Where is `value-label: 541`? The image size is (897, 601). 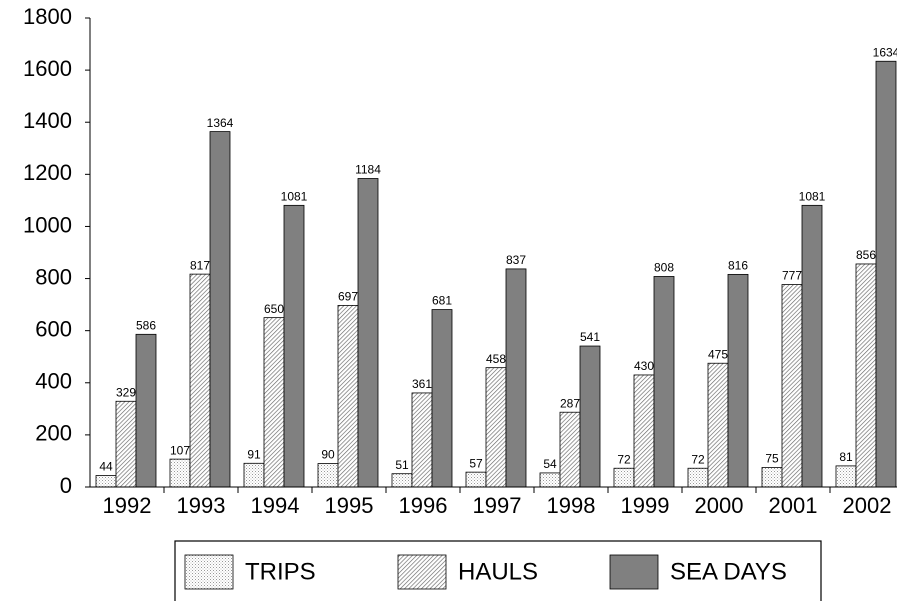 value-label: 541 is located at coordinates (590, 337).